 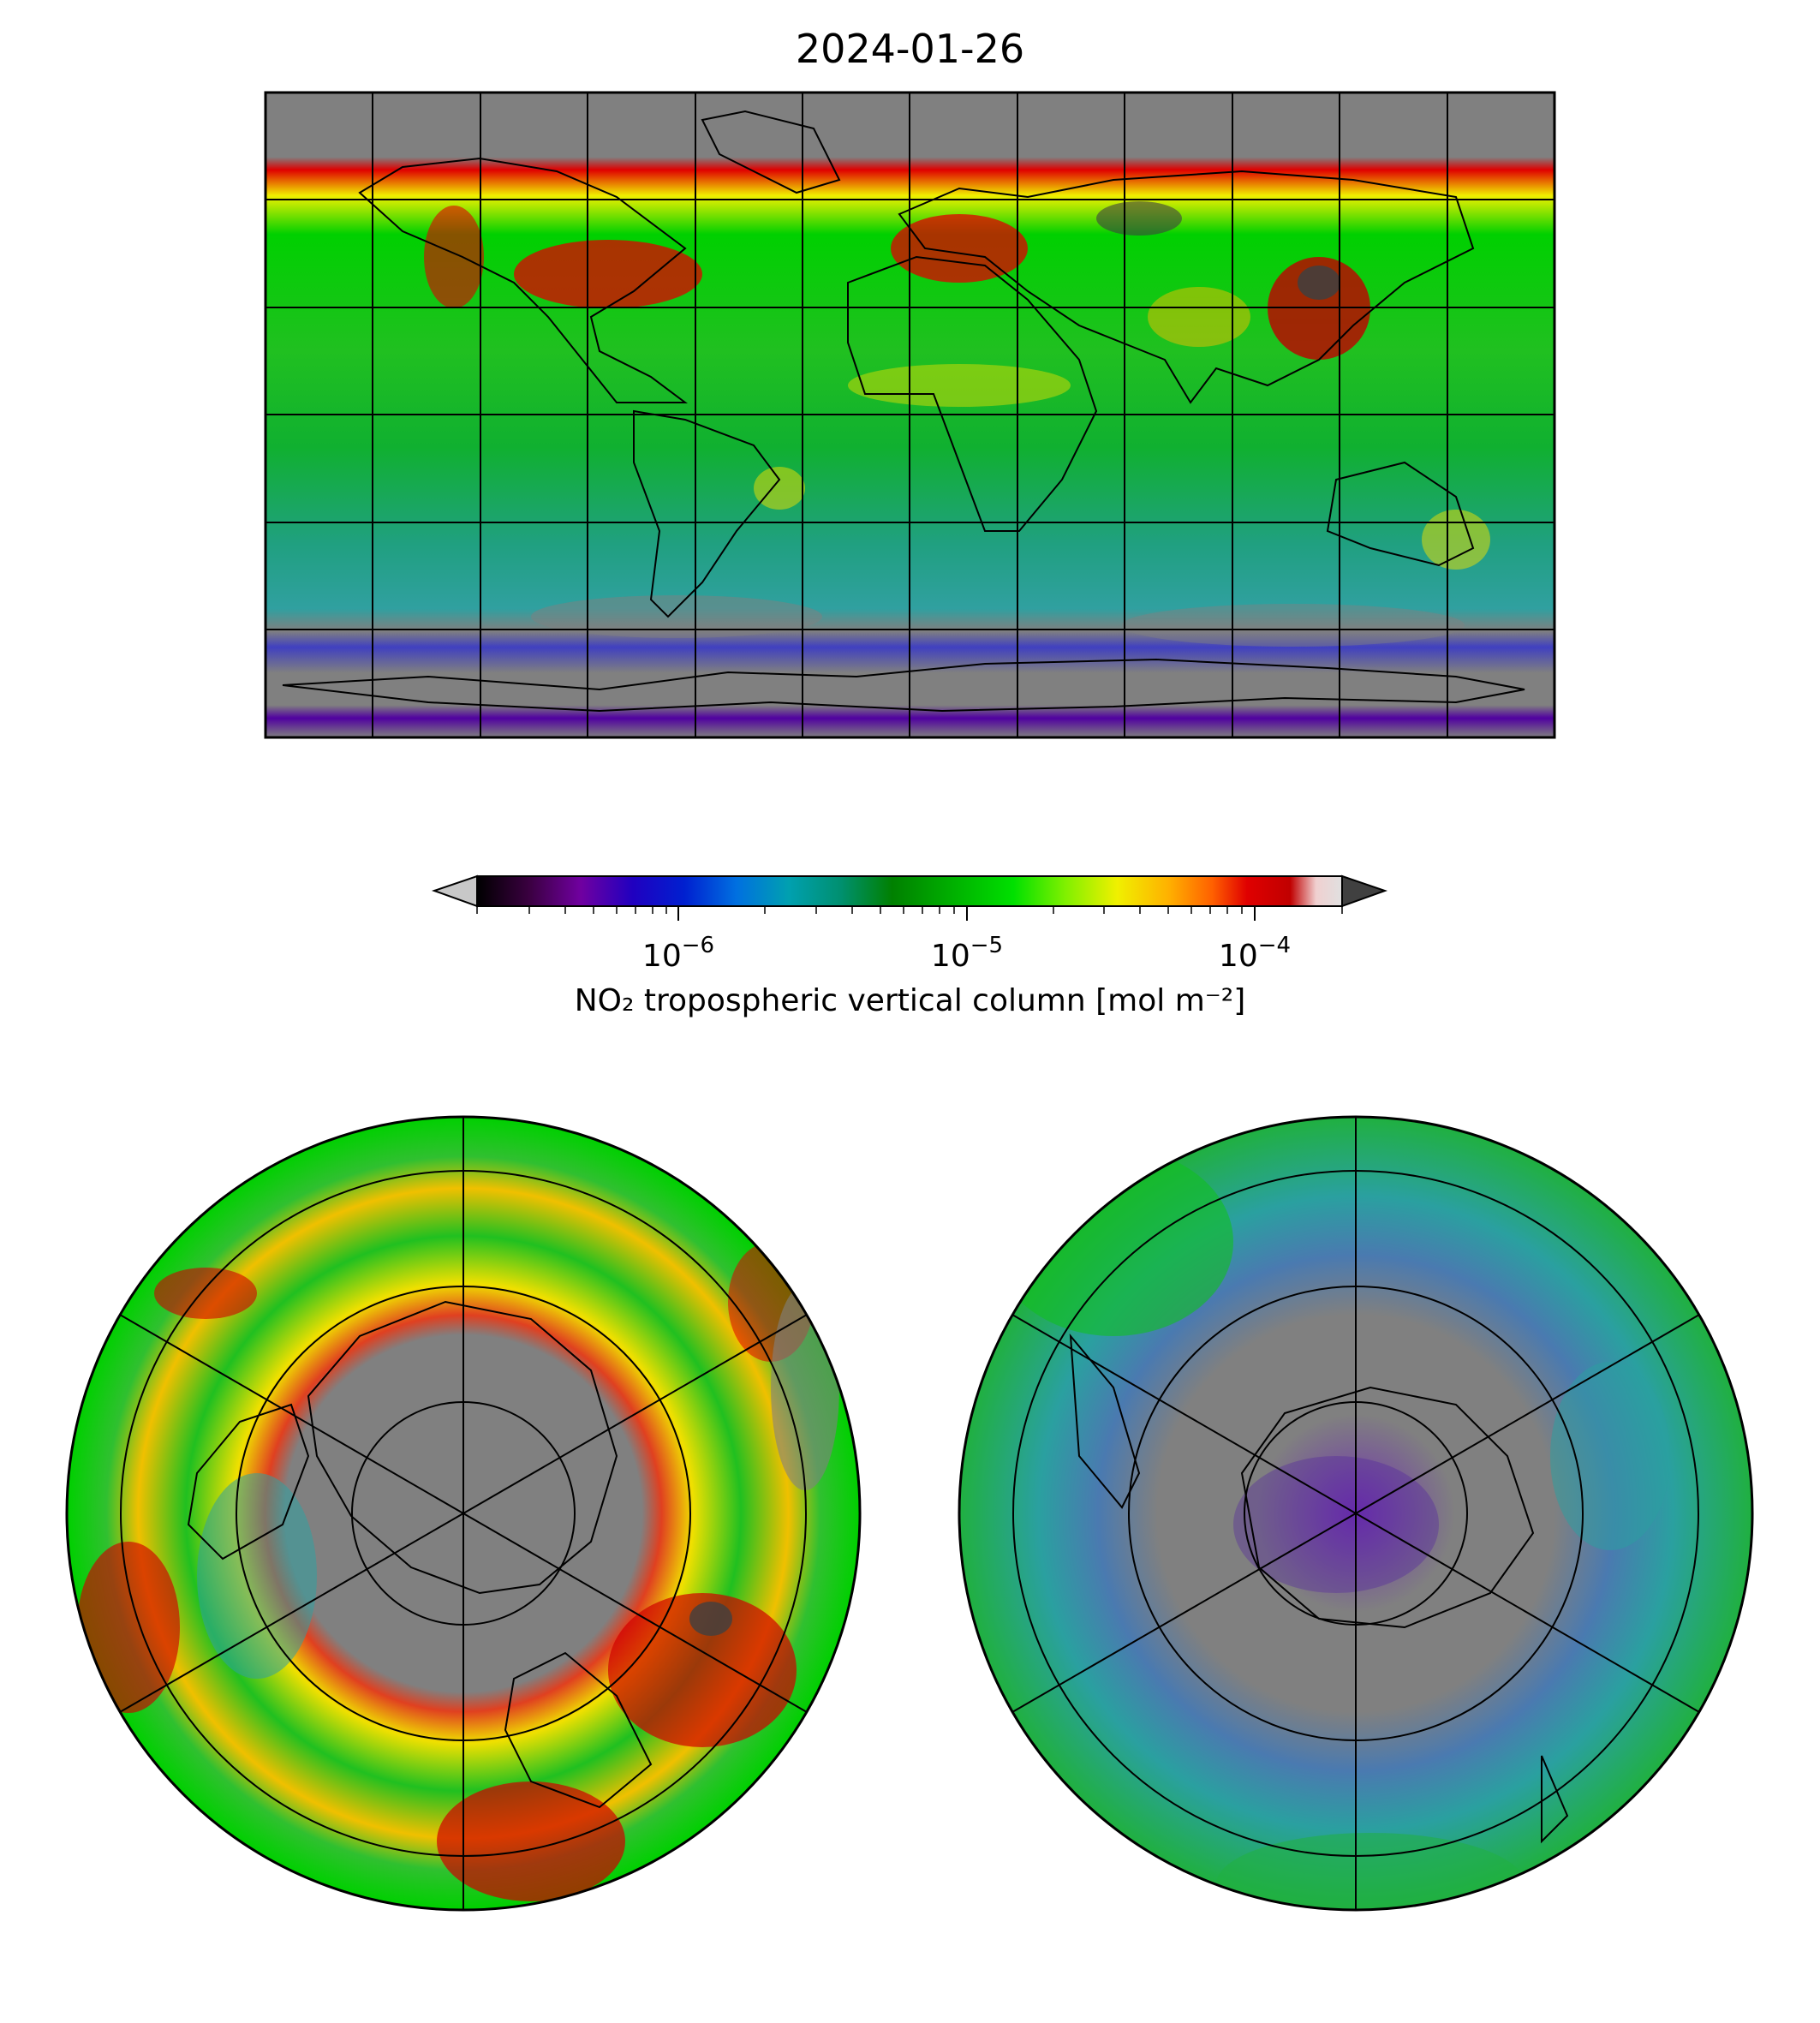 I want to click on colorbar-tick-1e-5: 10⁻⁵, so click(x=967, y=953).